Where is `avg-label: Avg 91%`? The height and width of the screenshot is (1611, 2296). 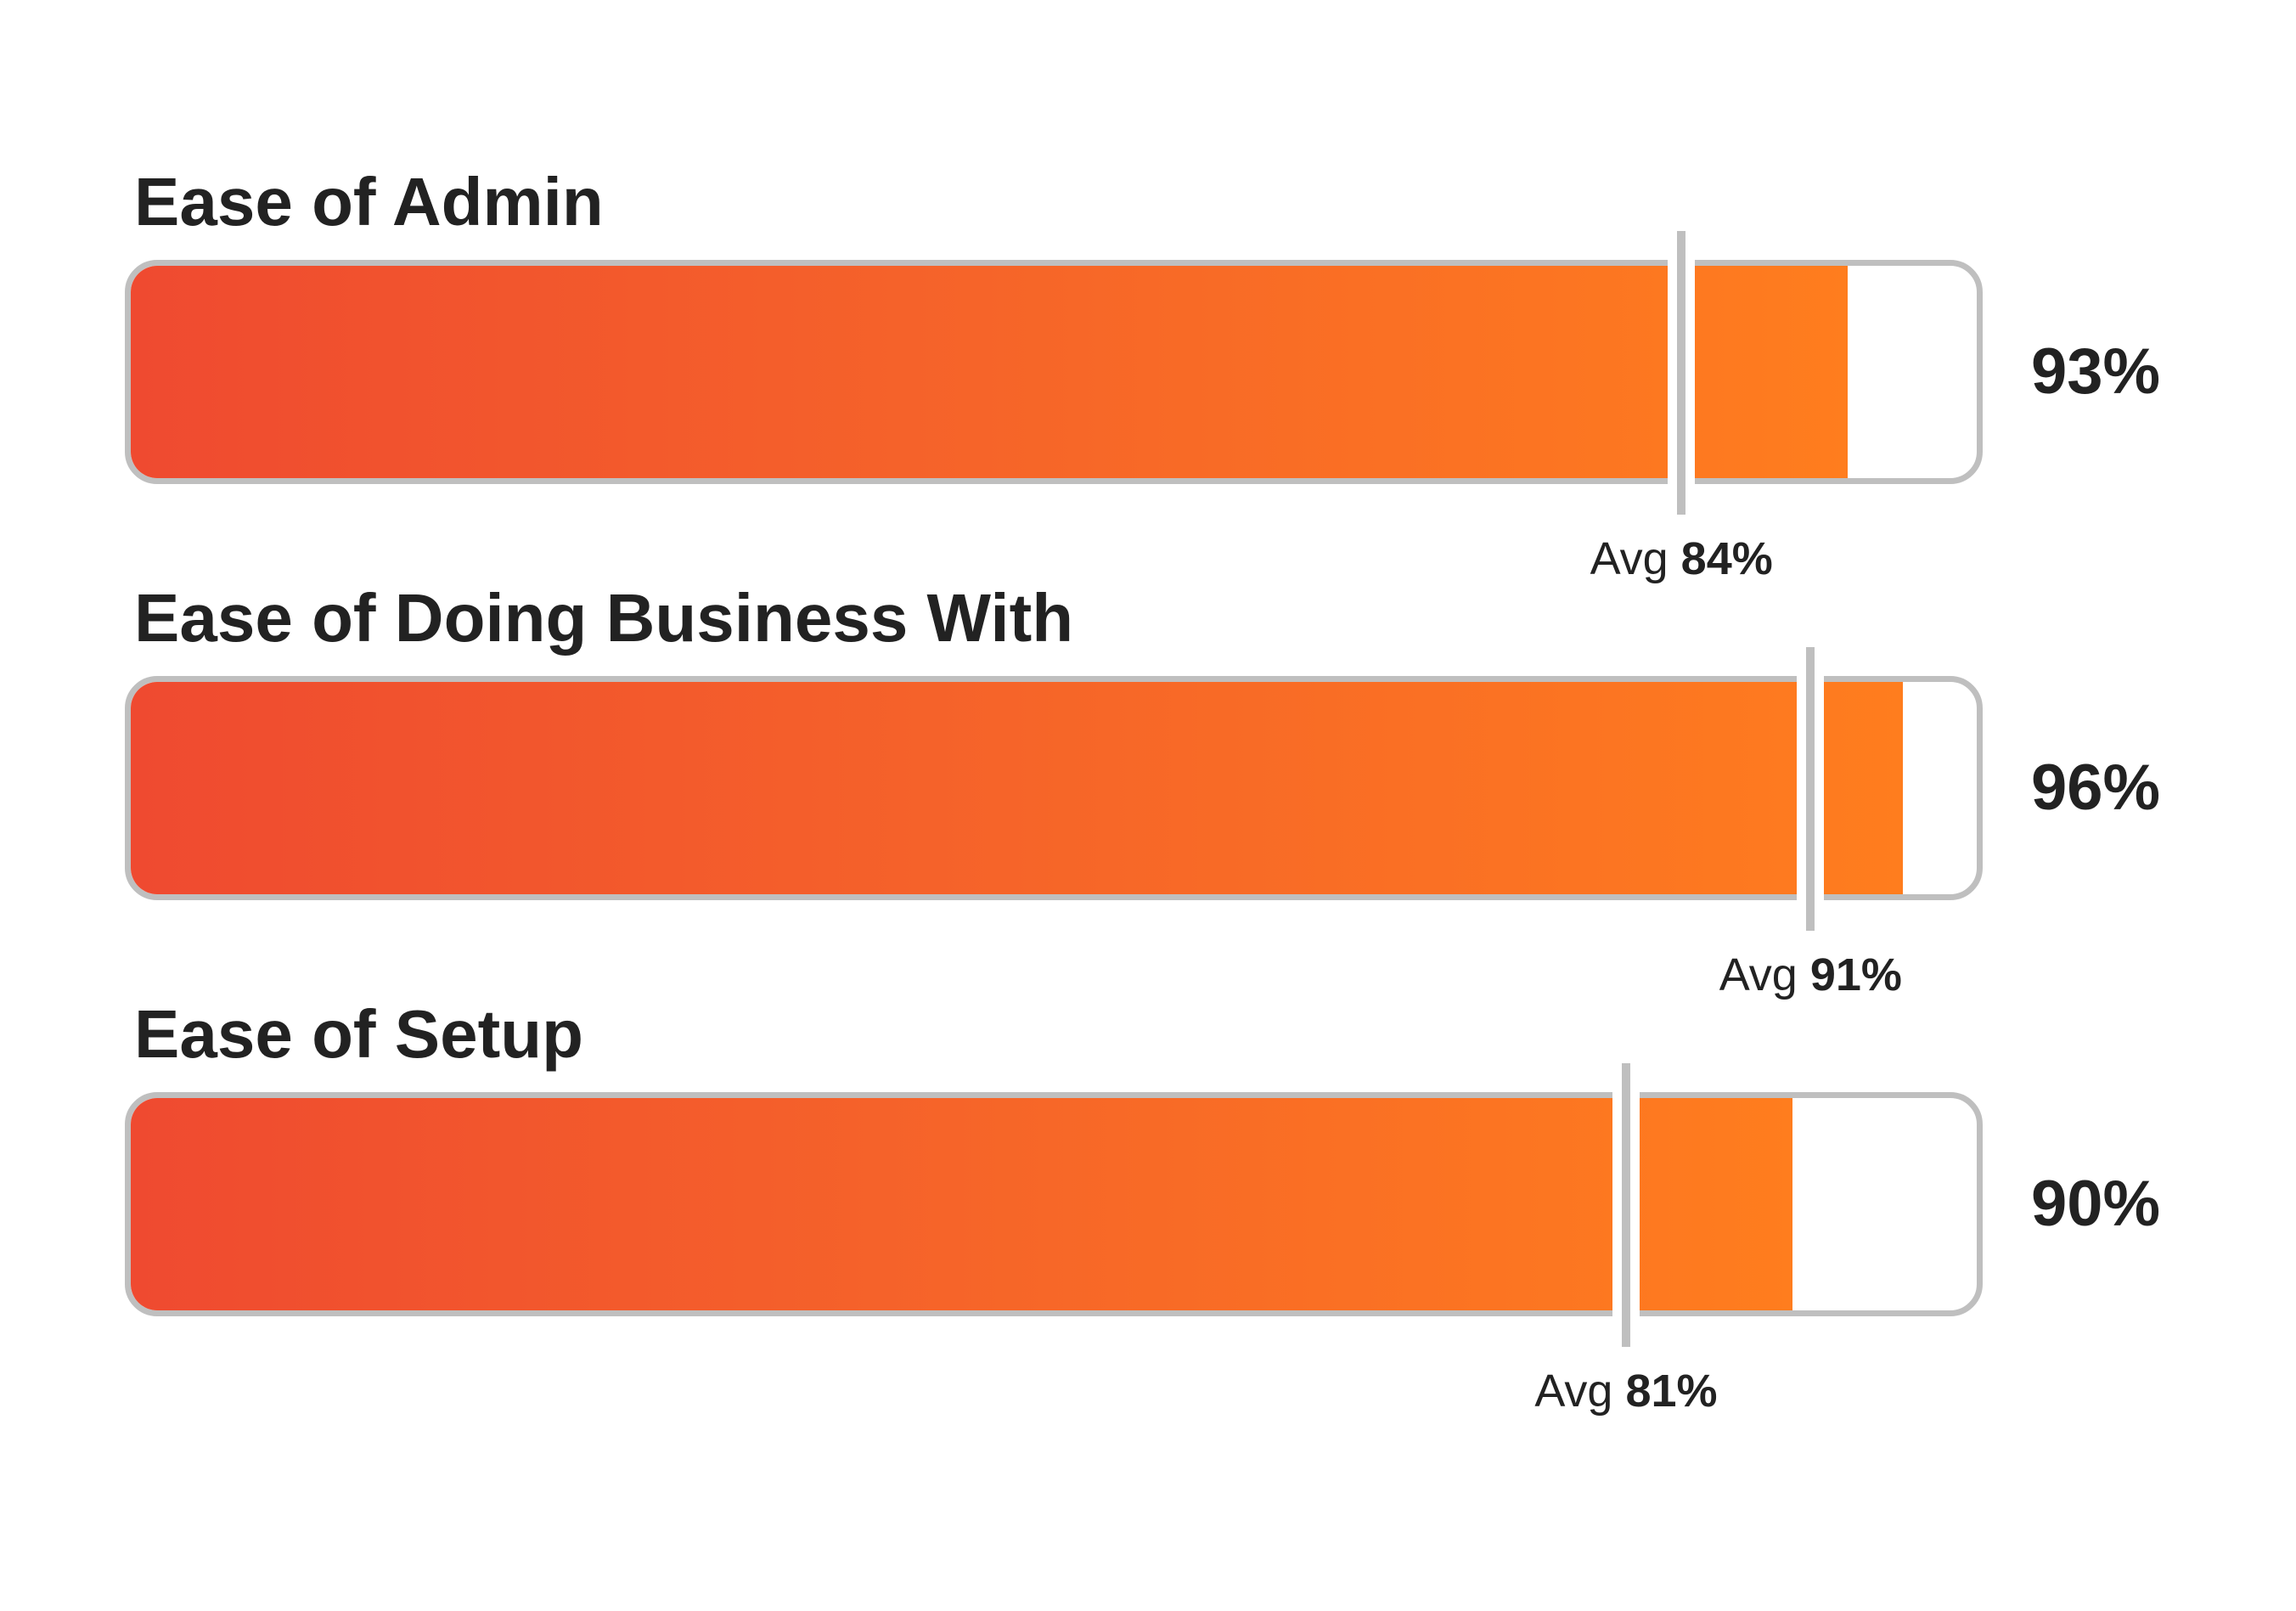
avg-label: Avg 91% is located at coordinates (1810, 975).